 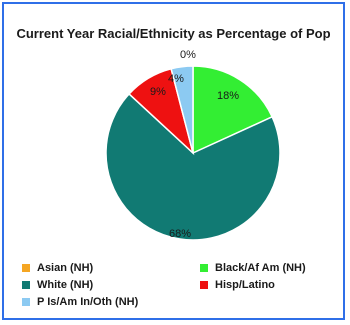 I want to click on data-label-hisp-latino: 9%, so click(x=158, y=92).